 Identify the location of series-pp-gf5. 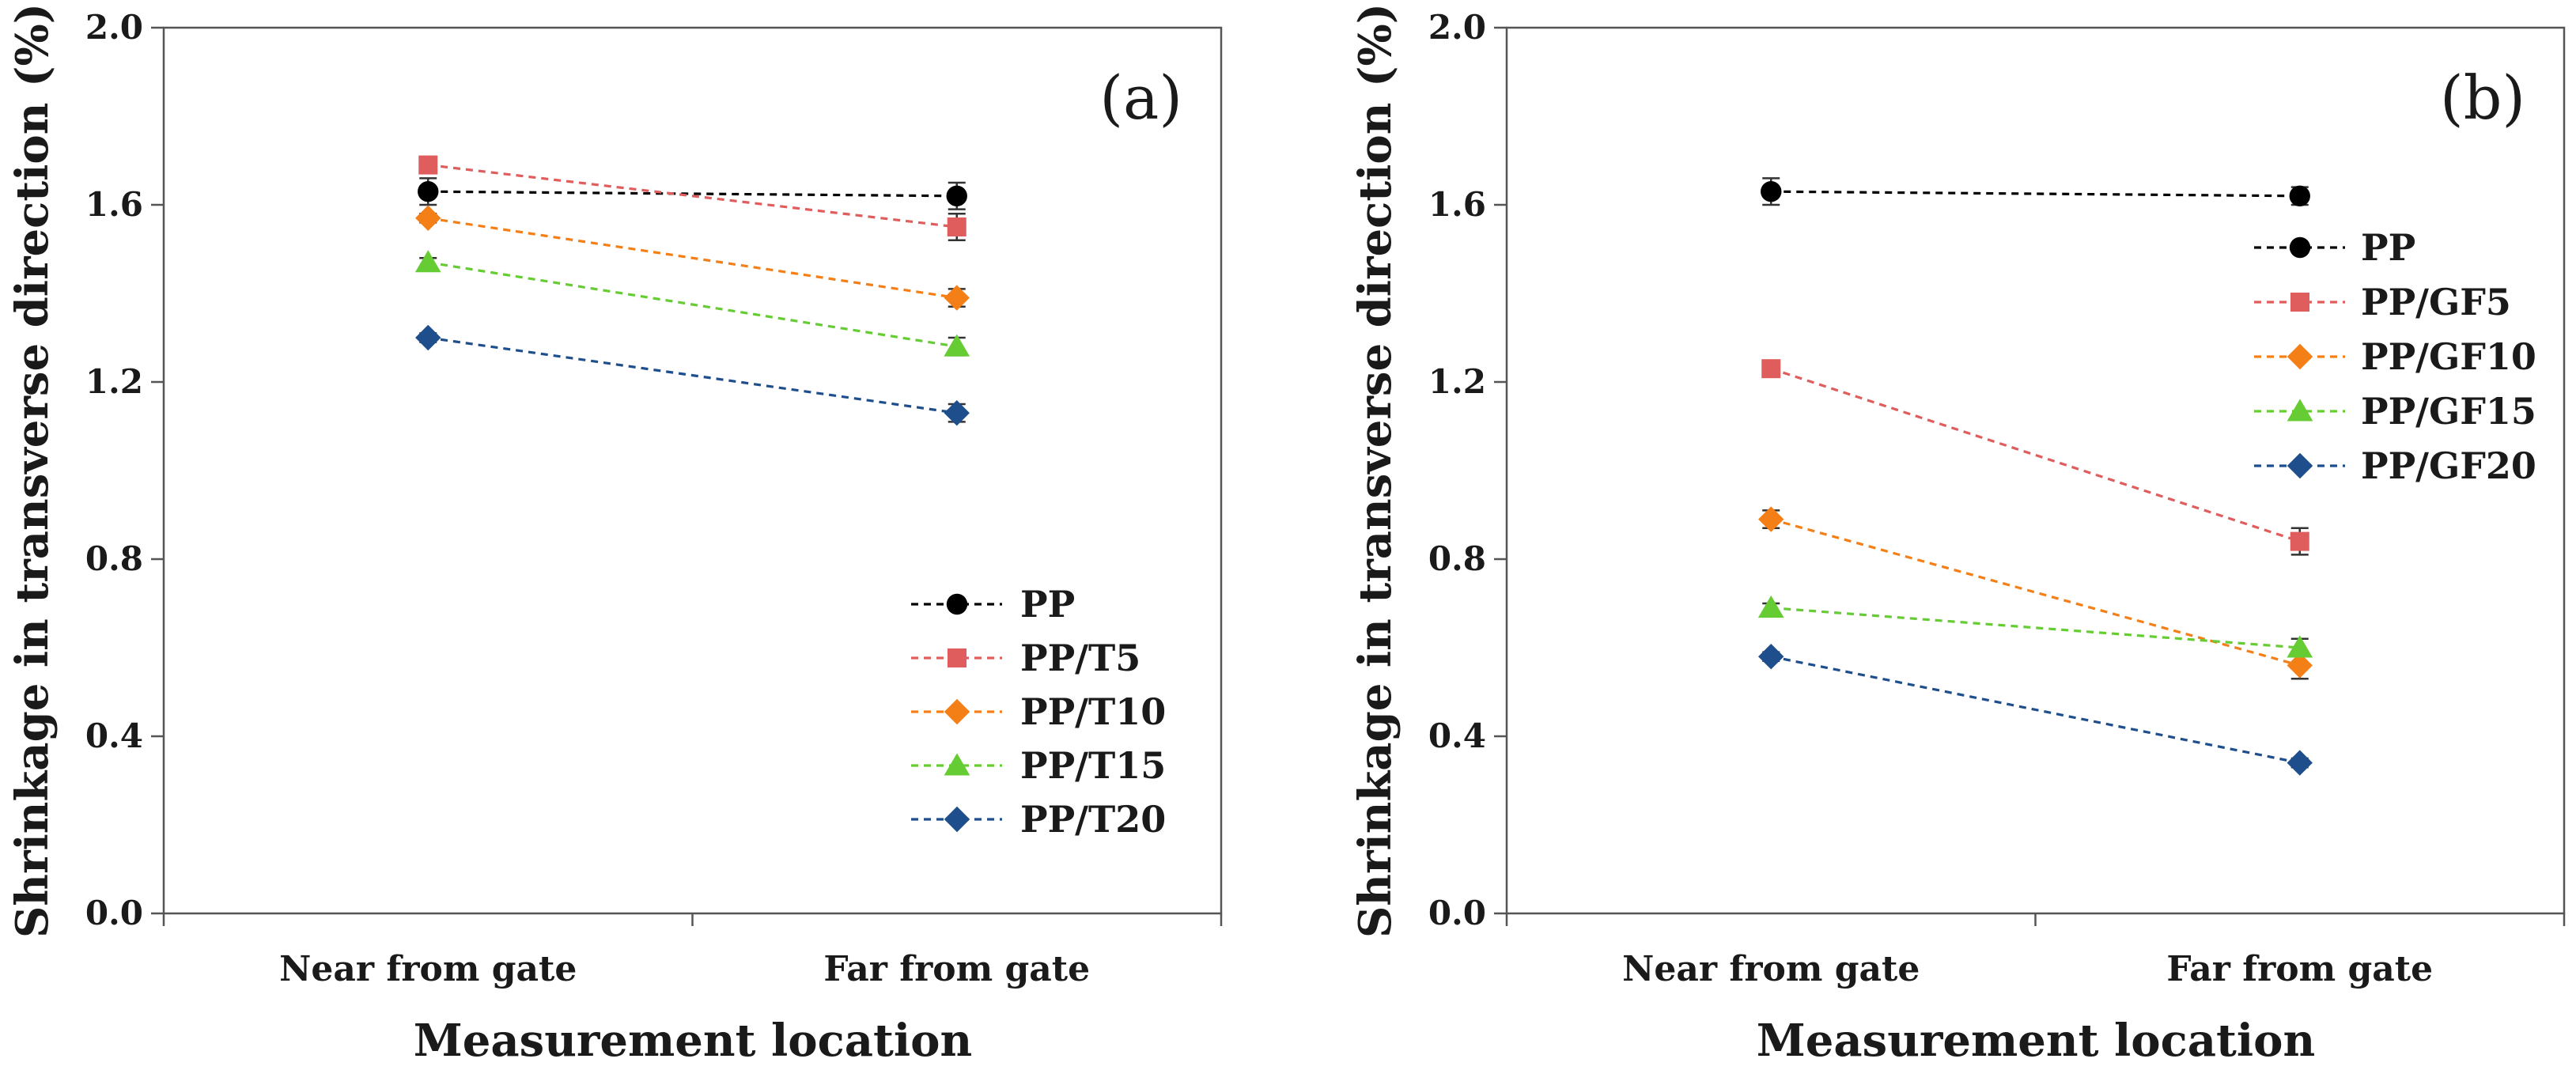
(2035, 458).